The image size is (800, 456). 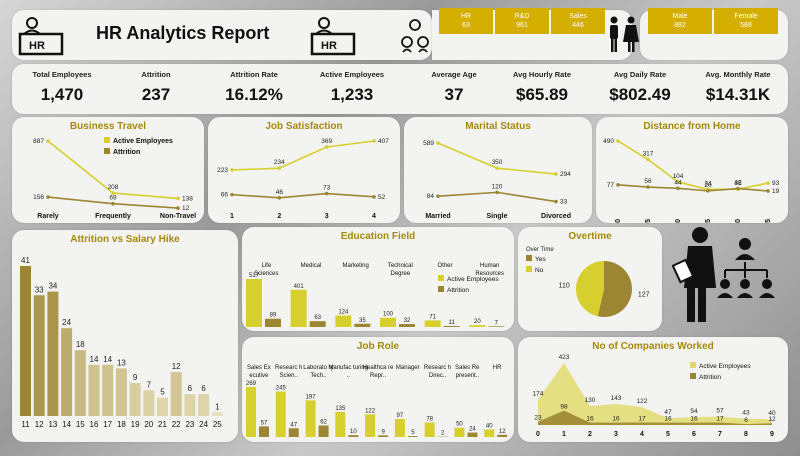 What do you see at coordinates (348, 368) in the screenshot?
I see `category-label: Manufac turing` at bounding box center [348, 368].